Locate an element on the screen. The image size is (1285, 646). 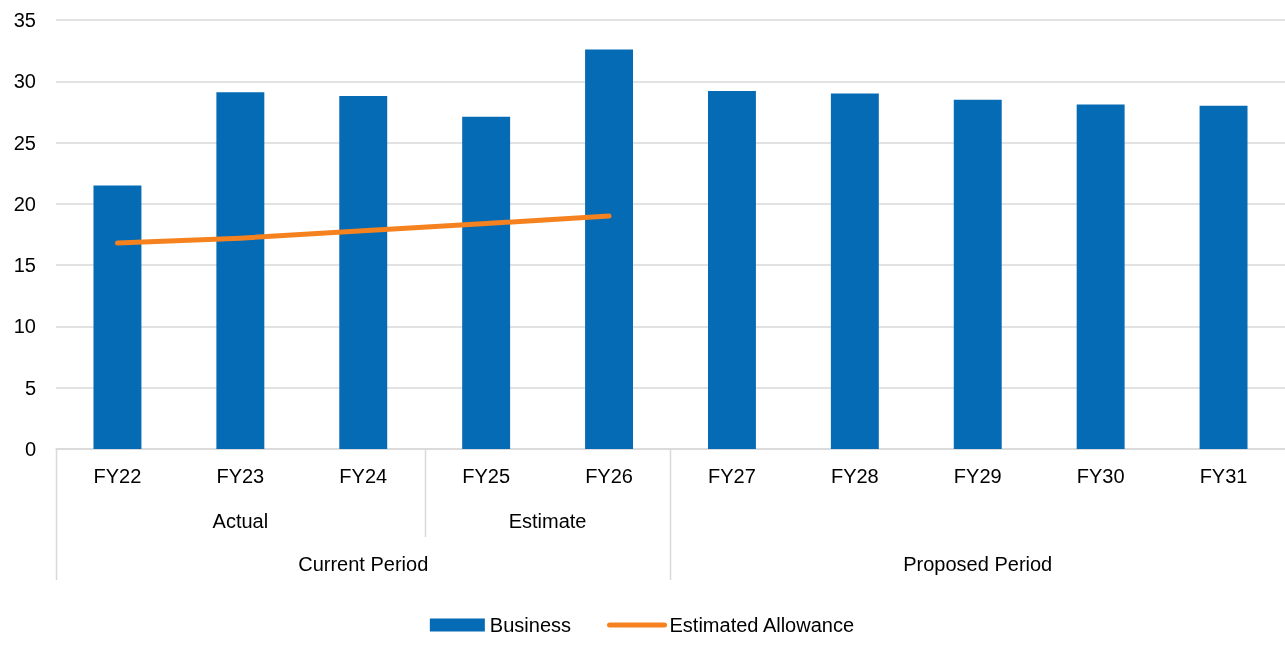
x-tick-label: FY24 is located at coordinates (363, 476).